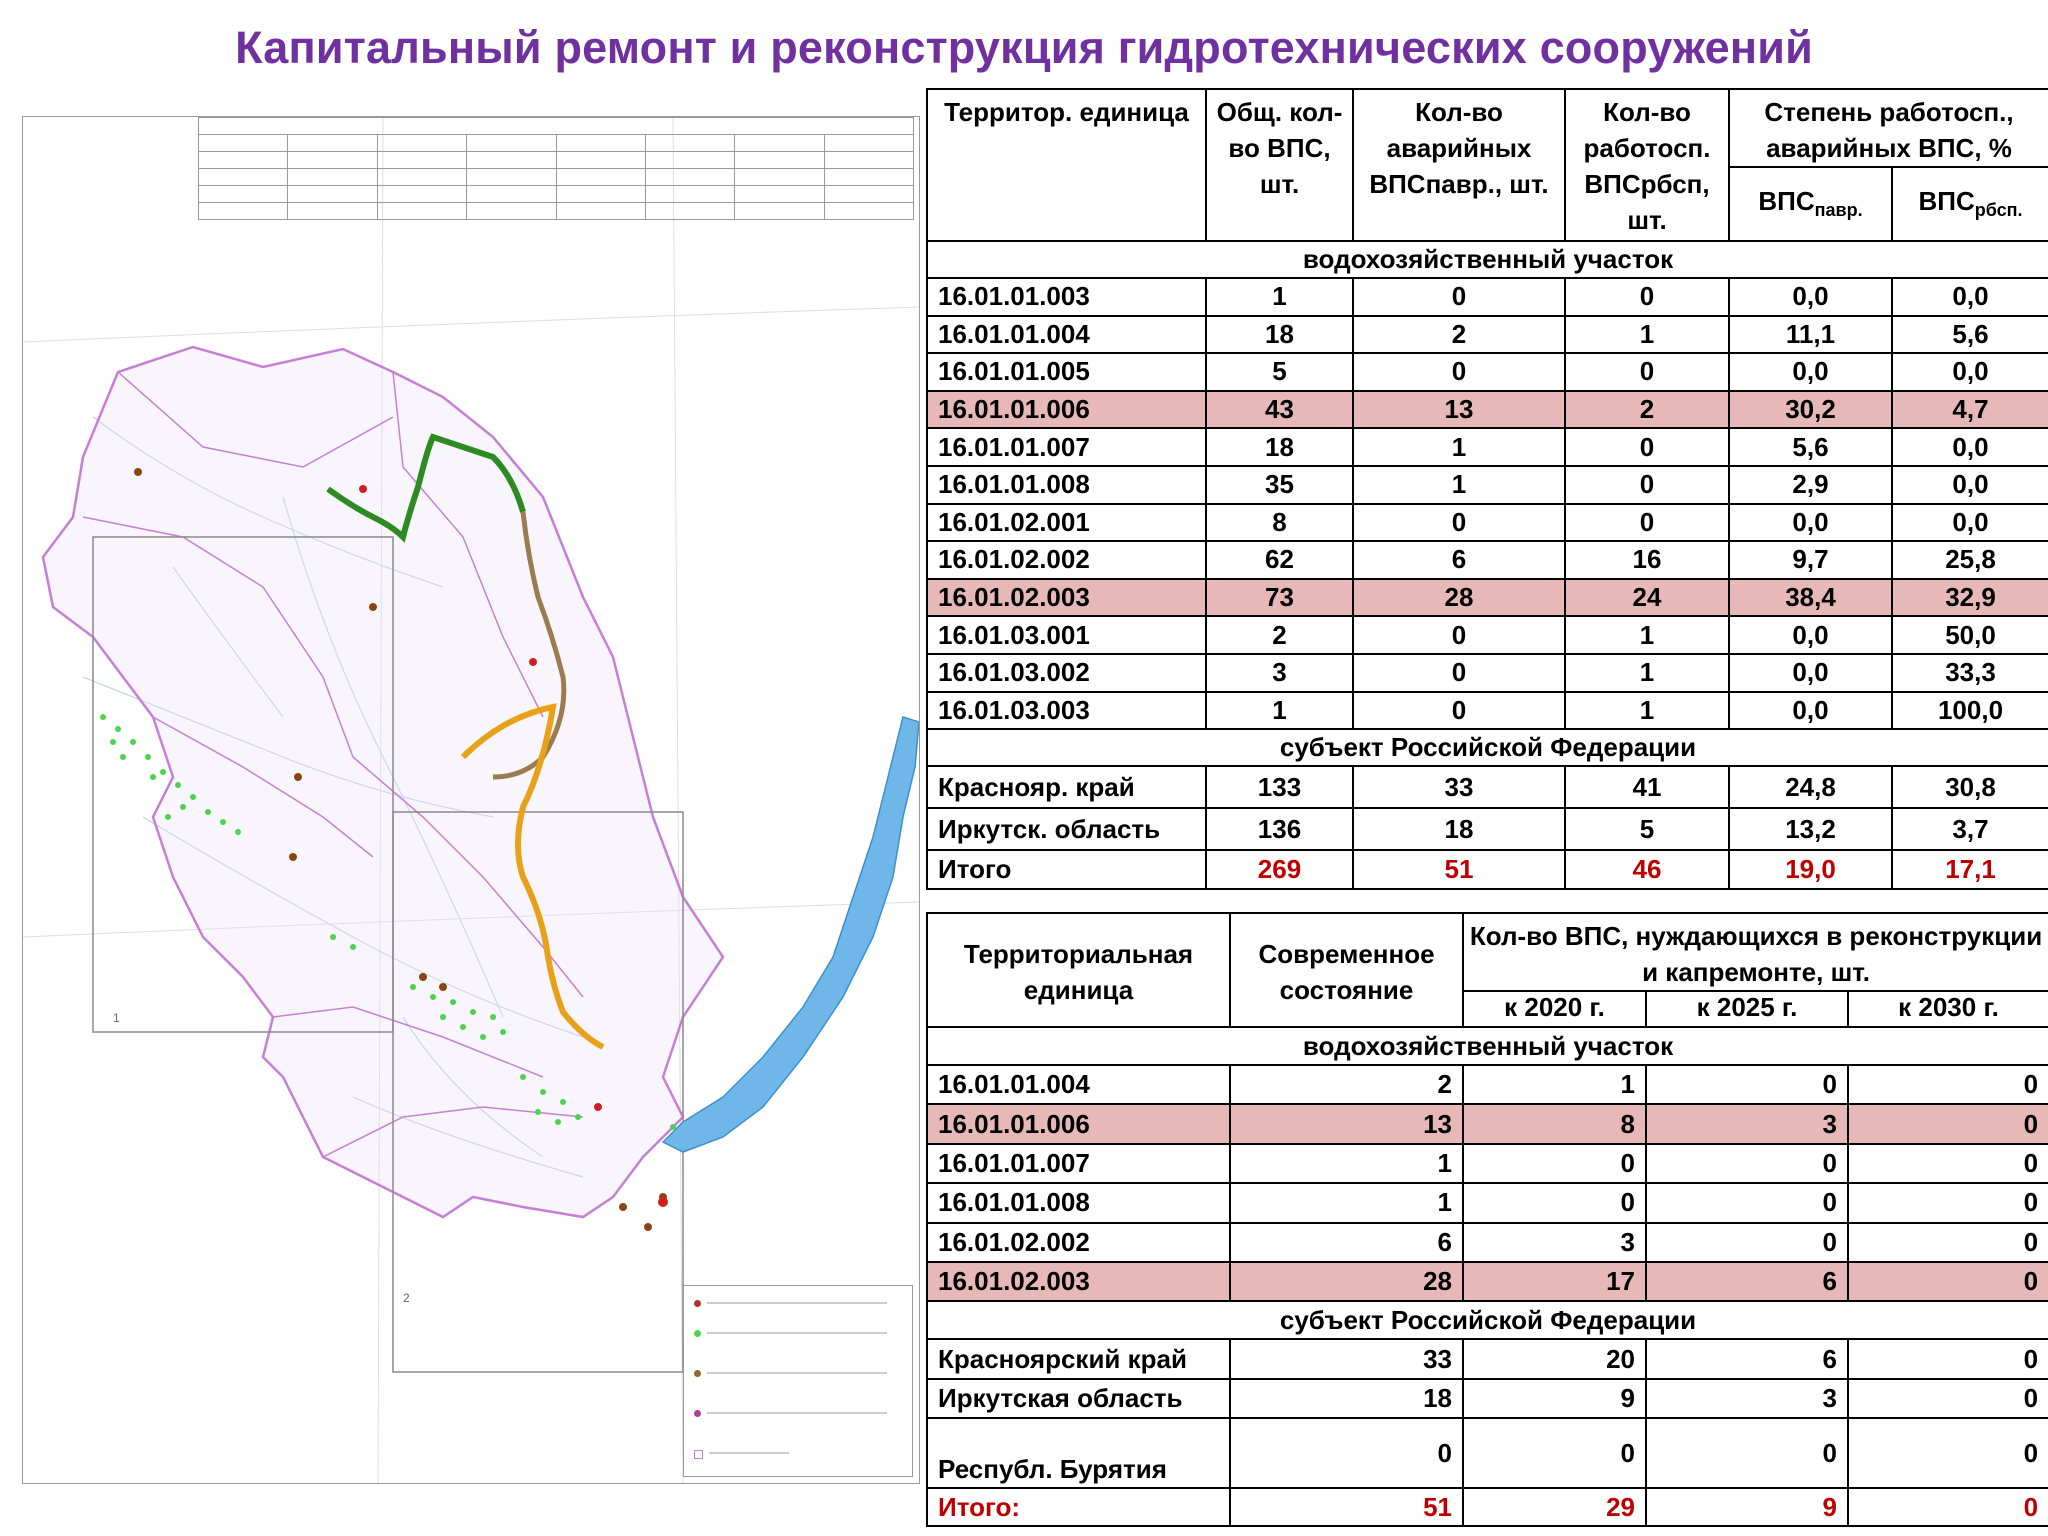 This screenshot has height=1536, width=2048. I want to click on table-row: 16.01.01.006 43 13 2 30,2 4,7, so click(1487, 409).